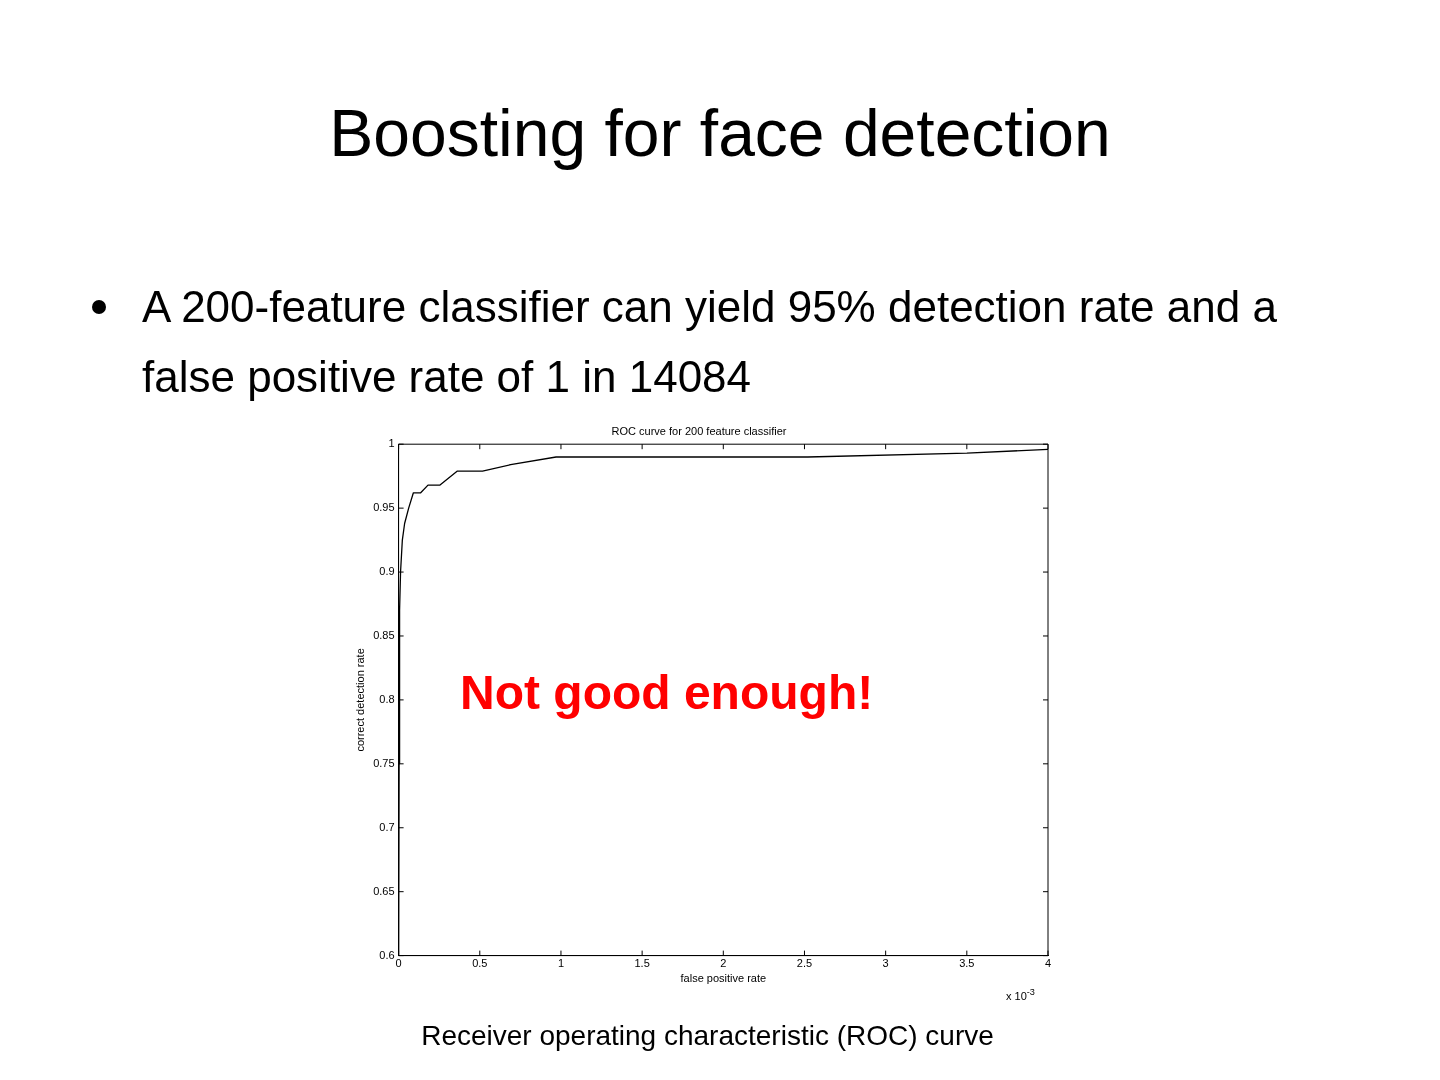 This screenshot has height=1080, width=1440. Describe the element at coordinates (398, 963) in the screenshot. I see `x-tick-label: 0` at that location.